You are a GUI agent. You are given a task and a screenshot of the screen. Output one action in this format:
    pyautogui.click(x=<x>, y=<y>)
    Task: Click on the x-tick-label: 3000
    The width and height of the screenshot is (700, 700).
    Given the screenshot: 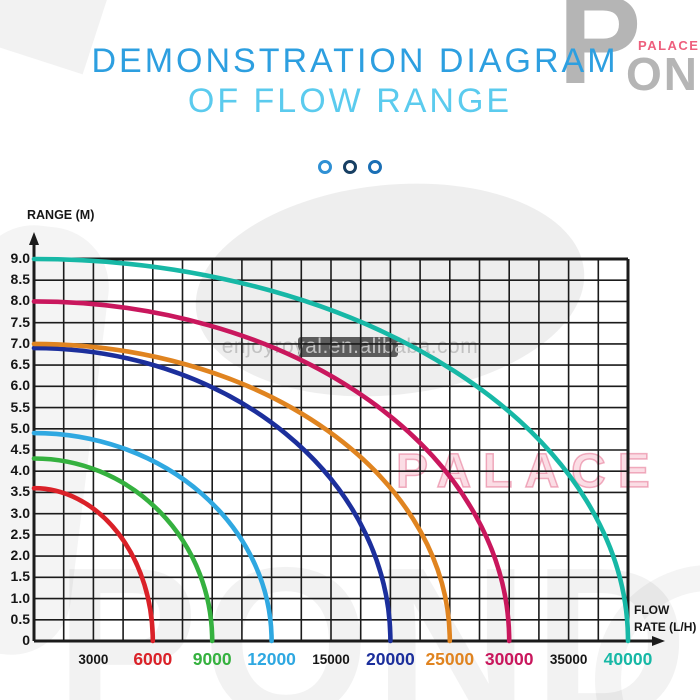 What is the action you would take?
    pyautogui.click(x=93, y=659)
    